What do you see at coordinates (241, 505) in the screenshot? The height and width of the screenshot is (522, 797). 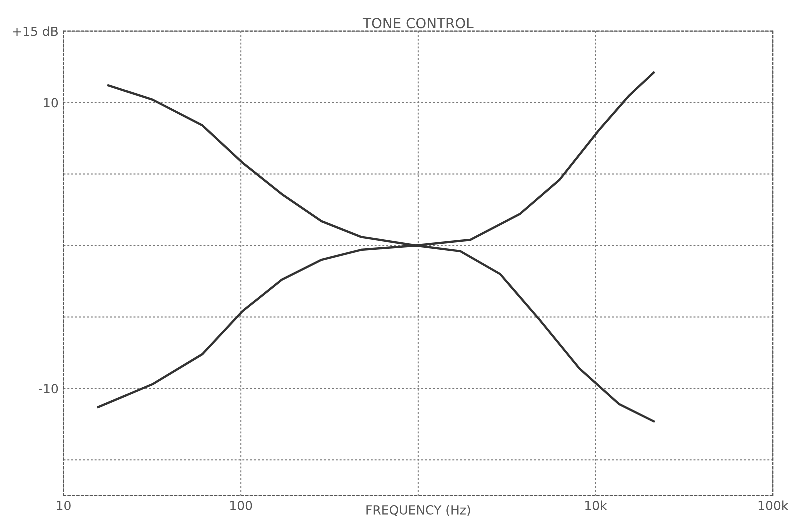 I see `x-tick-label: 100` at bounding box center [241, 505].